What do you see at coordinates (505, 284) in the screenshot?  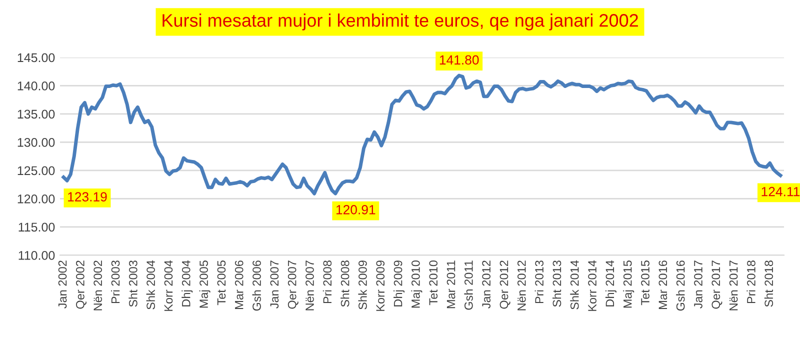 I see `x-tick-label: Qer 2012` at bounding box center [505, 284].